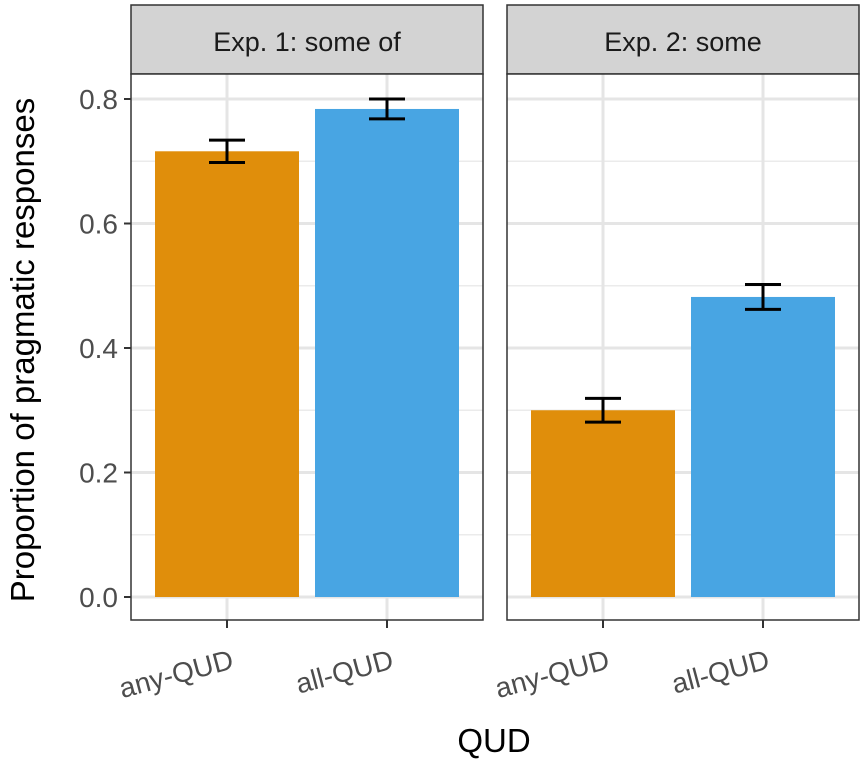  Describe the element at coordinates (98, 99) in the screenshot. I see `y-tick-label: 0.8` at that location.